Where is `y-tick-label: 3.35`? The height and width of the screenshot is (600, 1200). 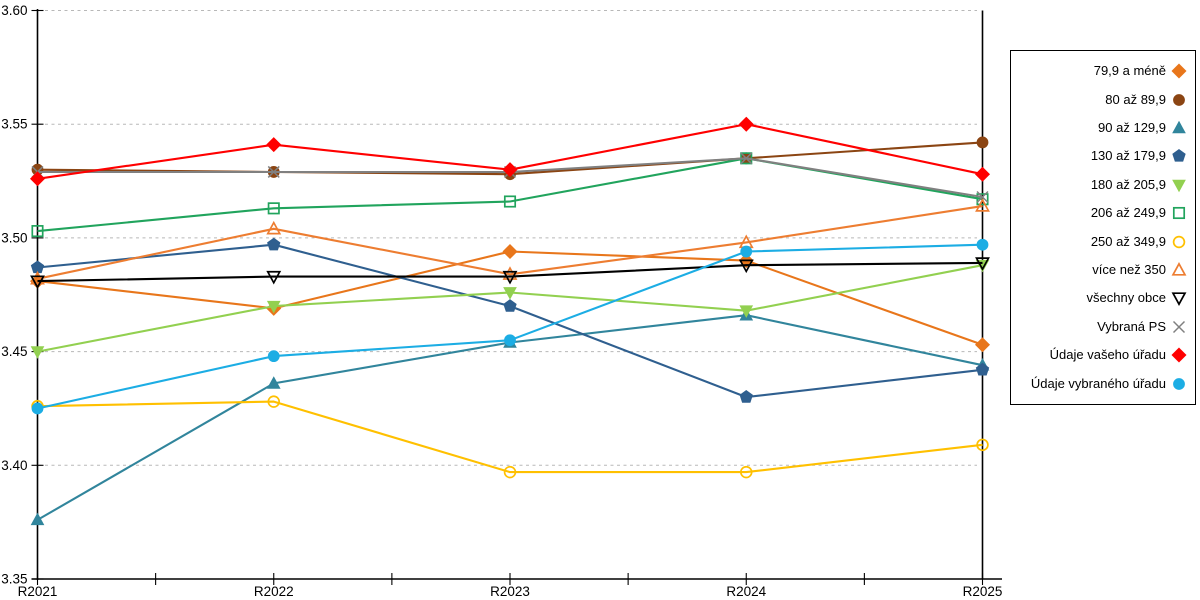 y-tick-label: 3.35 is located at coordinates (14, 579).